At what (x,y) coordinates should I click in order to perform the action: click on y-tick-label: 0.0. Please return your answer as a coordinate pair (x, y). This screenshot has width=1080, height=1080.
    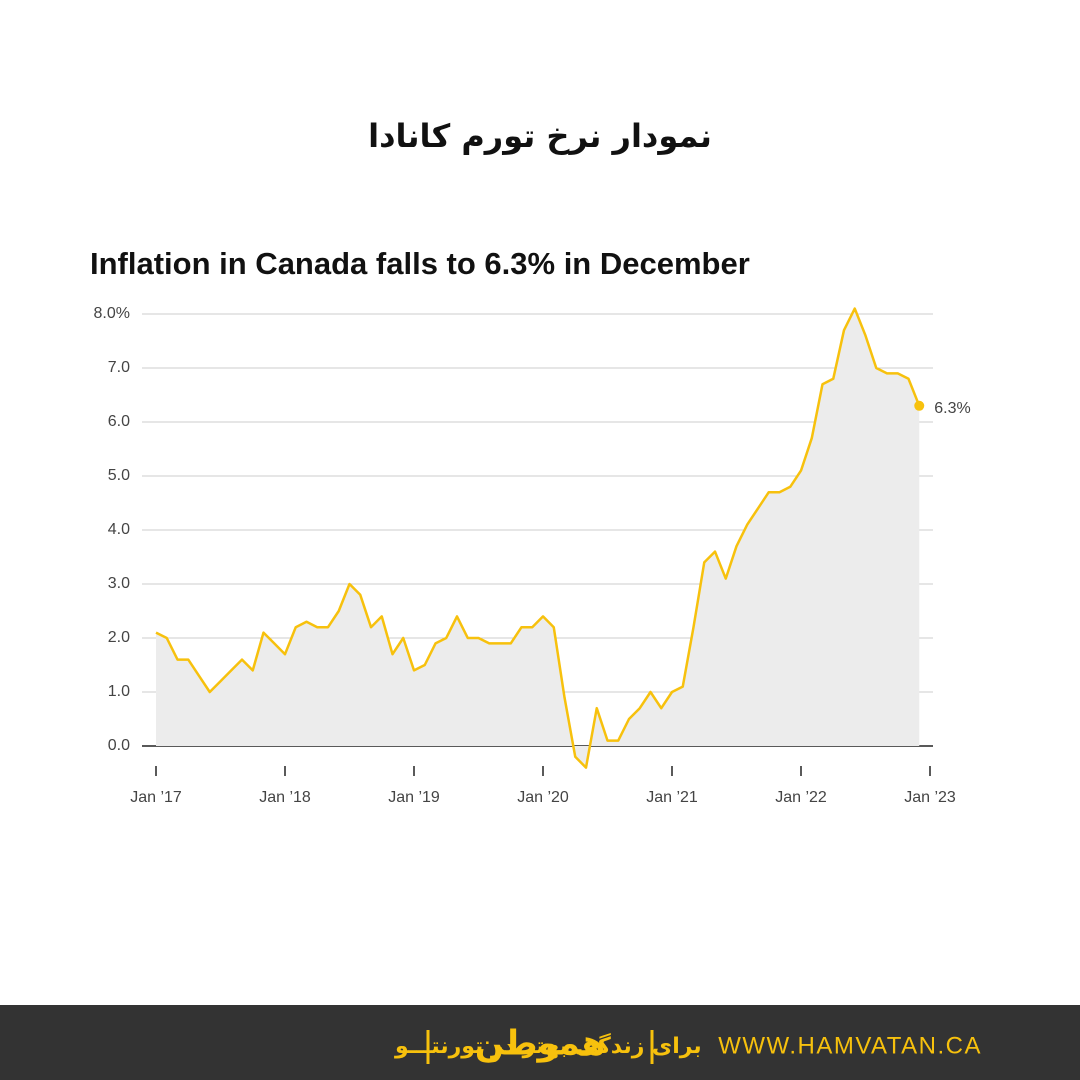
    Looking at the image, I should click on (119, 745).